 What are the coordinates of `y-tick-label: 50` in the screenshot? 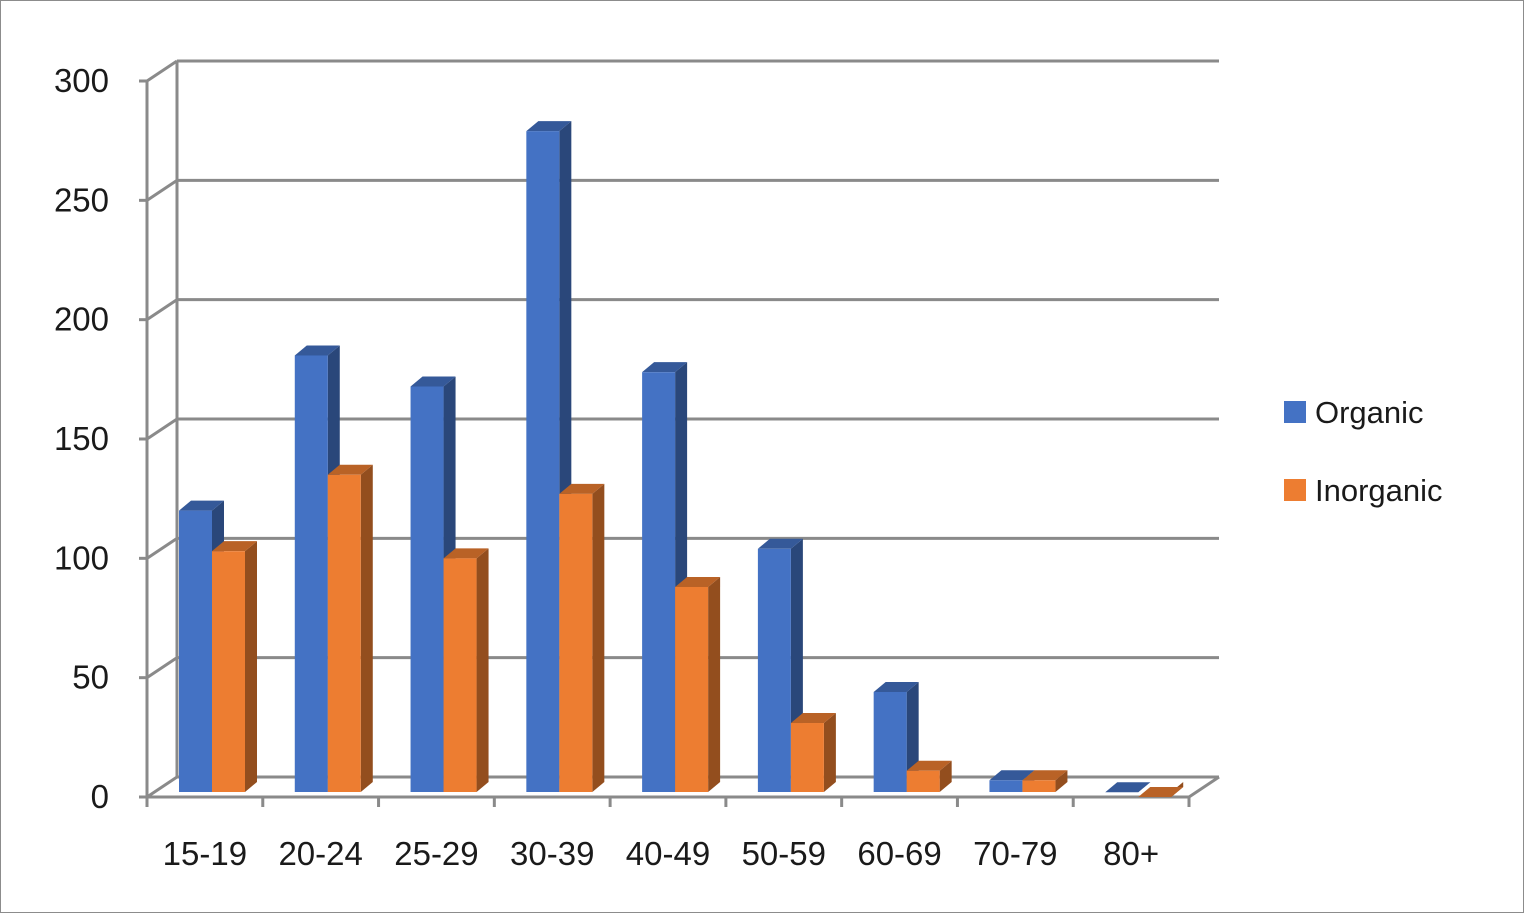 It's located at (90, 677).